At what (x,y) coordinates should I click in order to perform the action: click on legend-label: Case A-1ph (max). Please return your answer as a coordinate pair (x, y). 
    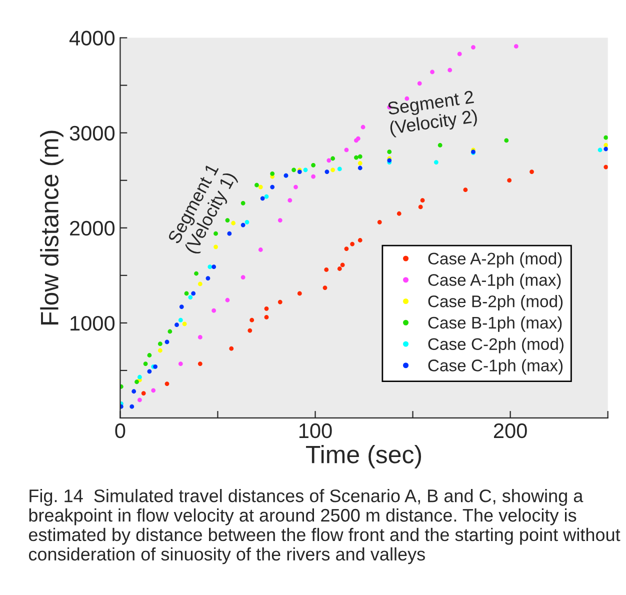
    Looking at the image, I should click on (494, 282).